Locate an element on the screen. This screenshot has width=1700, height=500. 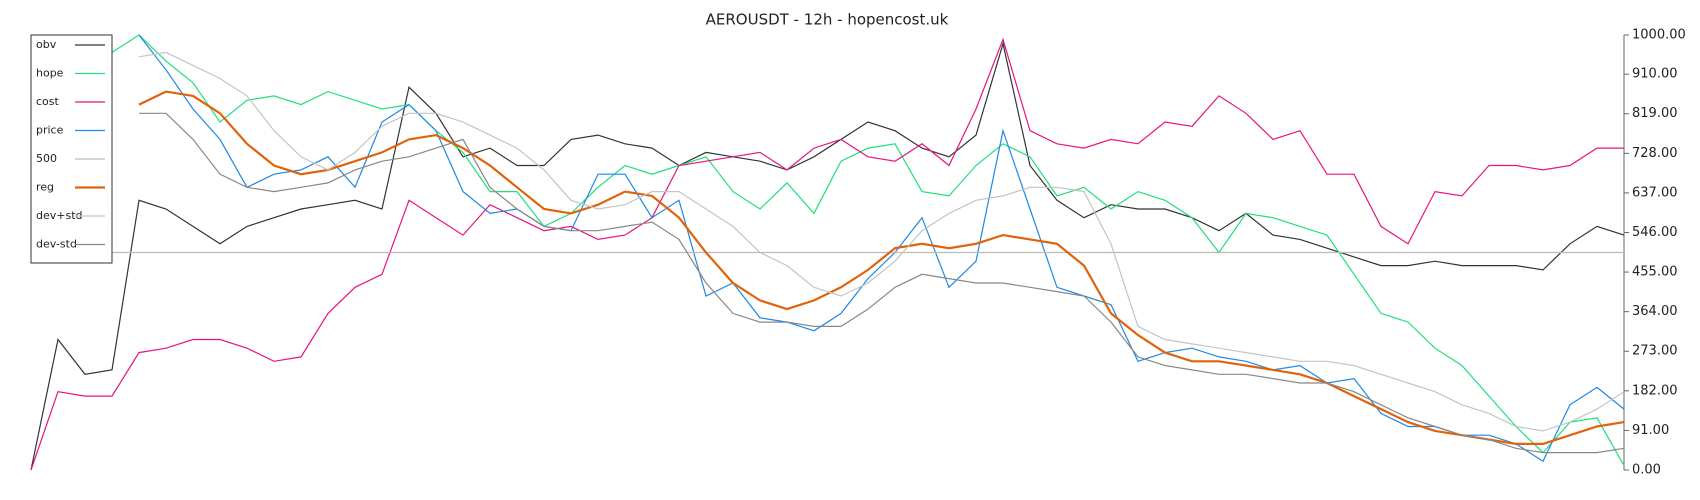
y-tick-label: 819.00 is located at coordinates (1655, 113).